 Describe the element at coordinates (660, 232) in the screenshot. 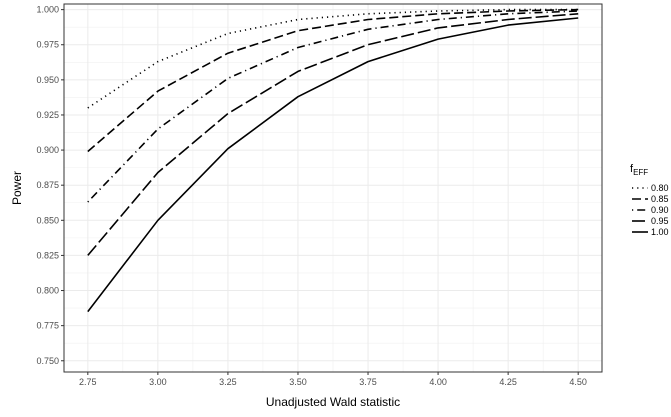

I see `legend-label-1.00: 1.00` at that location.